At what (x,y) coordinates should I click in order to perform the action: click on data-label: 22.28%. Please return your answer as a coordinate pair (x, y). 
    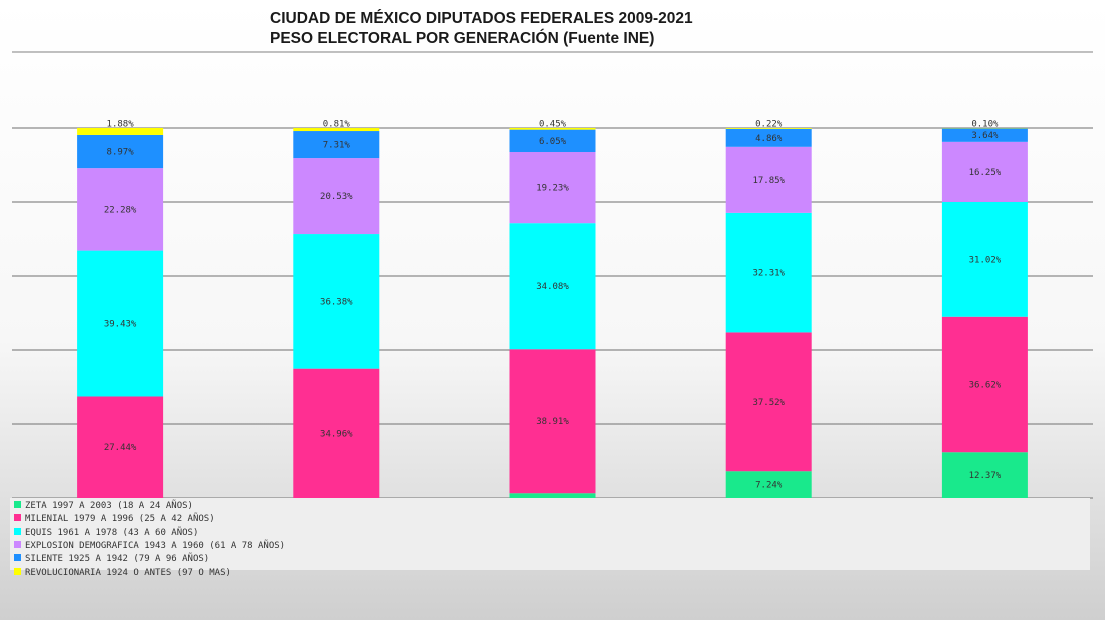
    Looking at the image, I should click on (120, 210).